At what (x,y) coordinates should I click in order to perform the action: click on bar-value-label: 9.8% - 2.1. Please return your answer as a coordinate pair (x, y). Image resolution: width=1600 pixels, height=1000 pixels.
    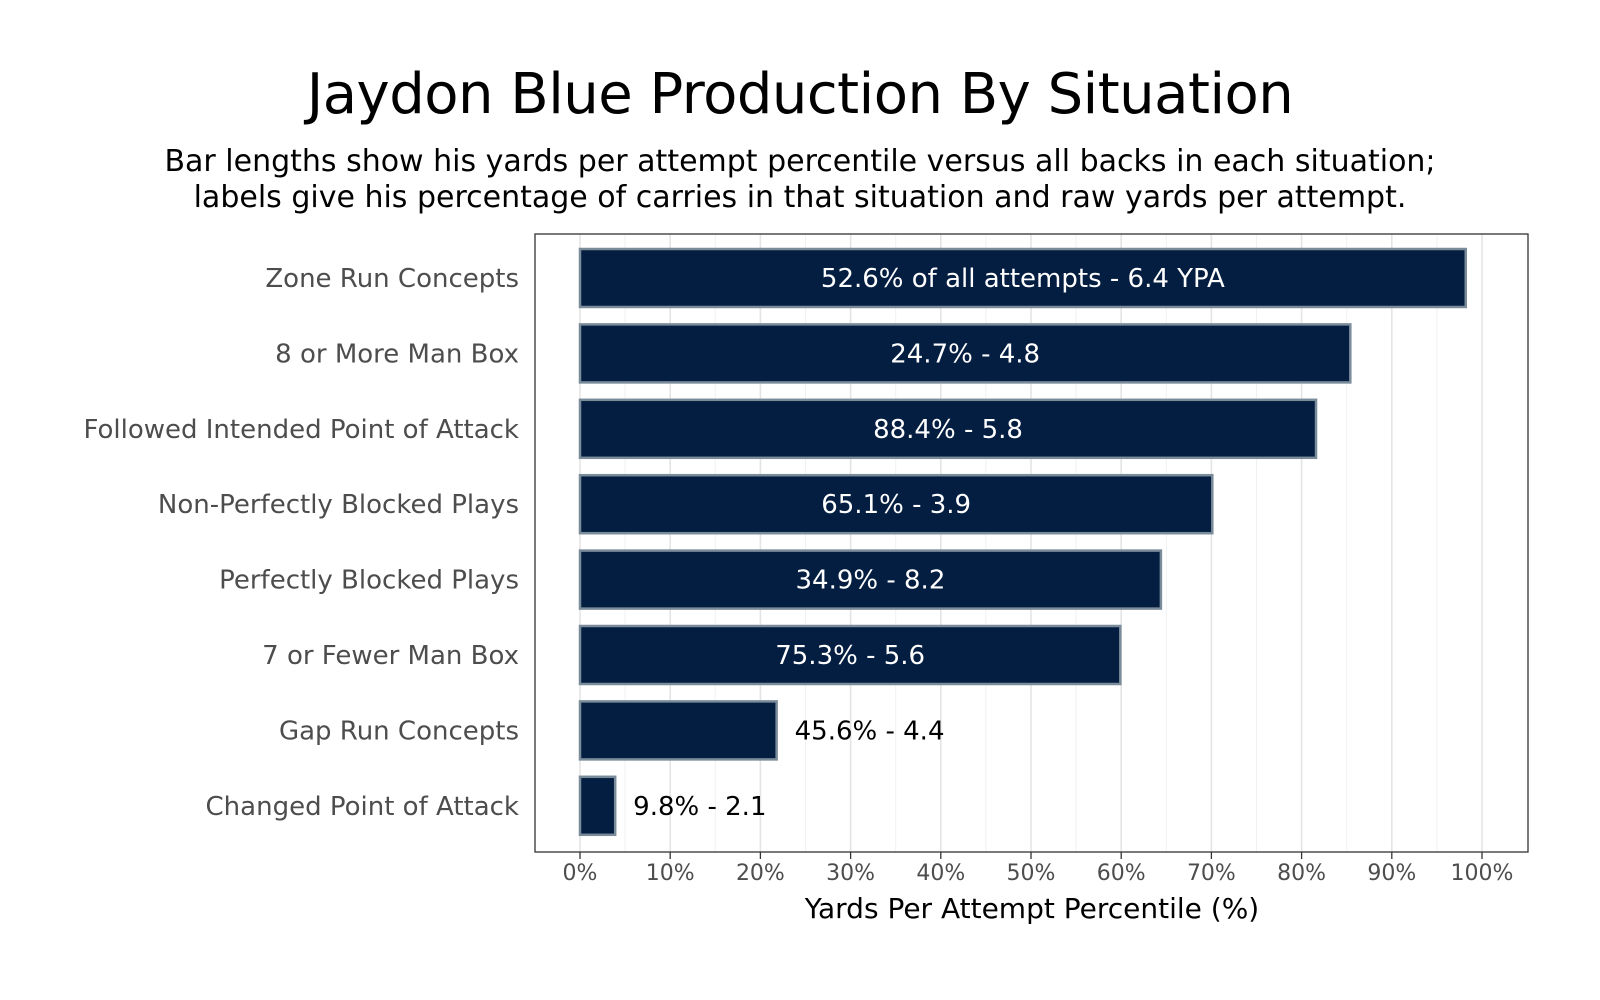
    Looking at the image, I should click on (699, 807).